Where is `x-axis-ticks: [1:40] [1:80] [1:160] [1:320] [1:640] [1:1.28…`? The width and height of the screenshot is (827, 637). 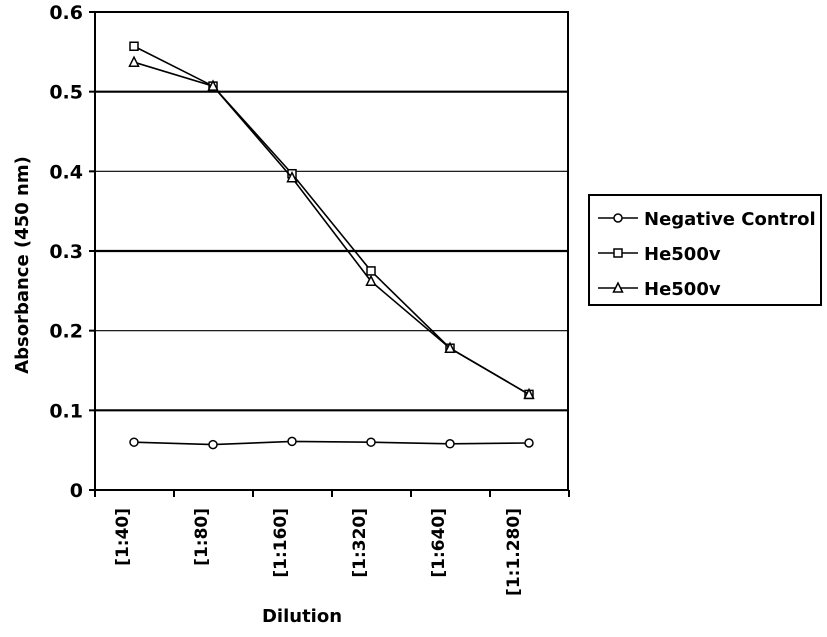
x-axis-ticks: [1:40] [1:80] [1:160] [1:320] [1:640] [1:1.28… is located at coordinates (332, 543).